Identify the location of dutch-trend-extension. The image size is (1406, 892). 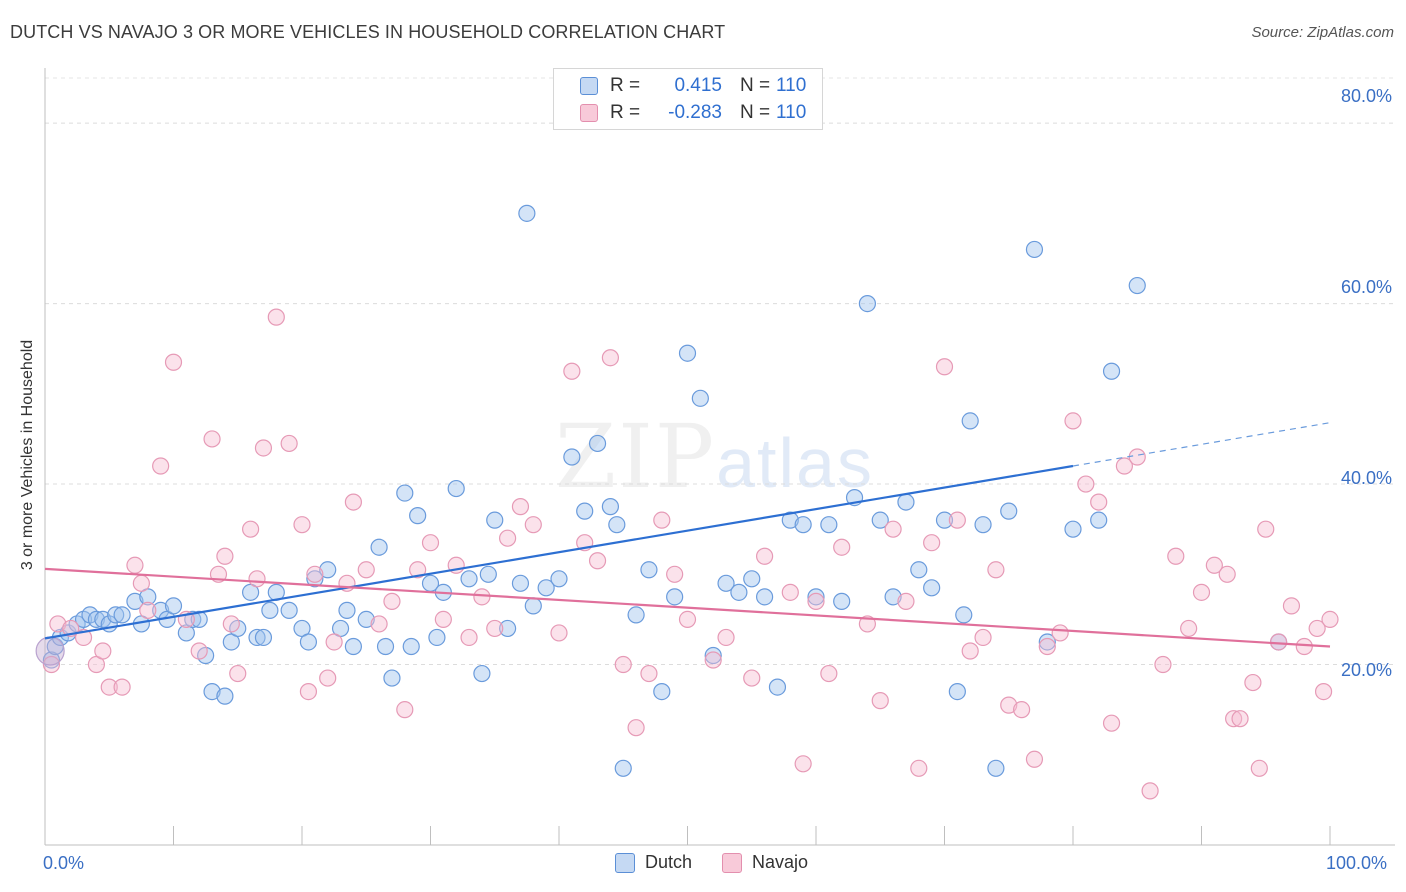
(1201, 444).